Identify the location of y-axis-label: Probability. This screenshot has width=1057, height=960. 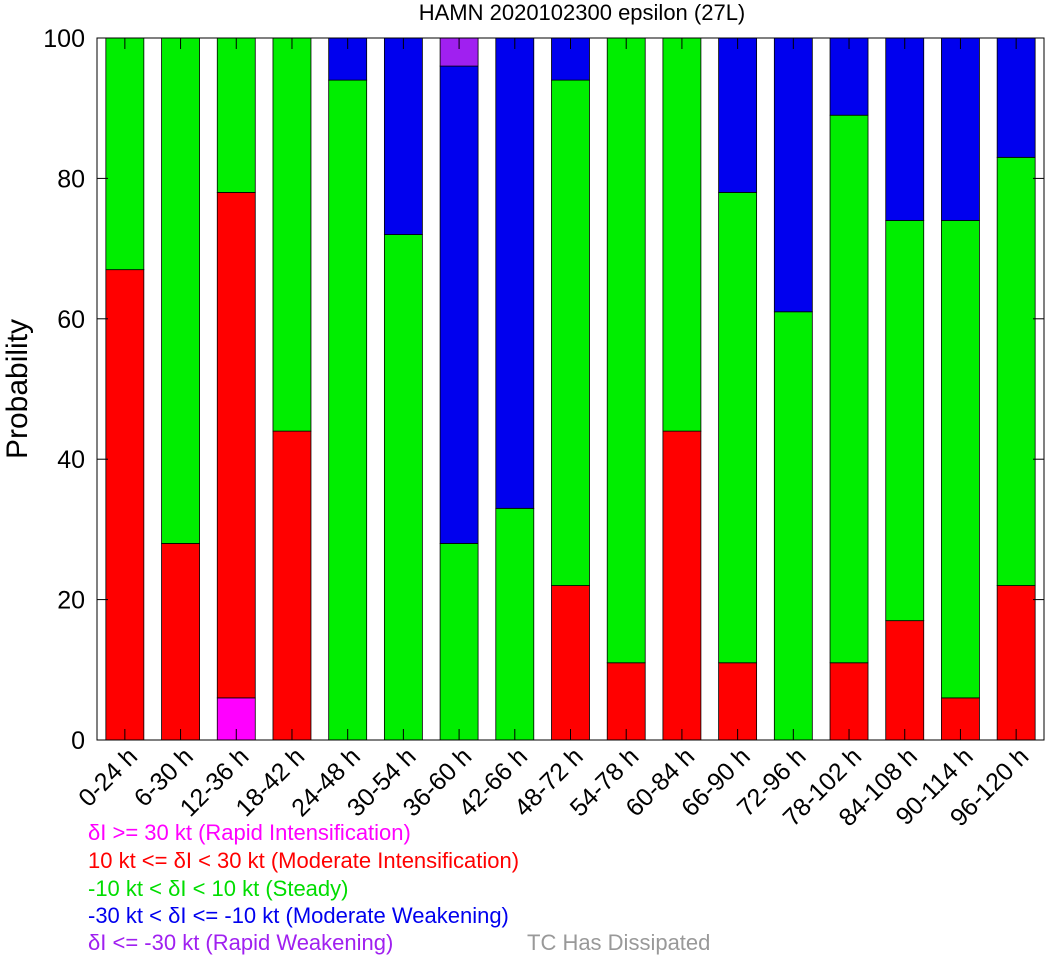
(17, 389).